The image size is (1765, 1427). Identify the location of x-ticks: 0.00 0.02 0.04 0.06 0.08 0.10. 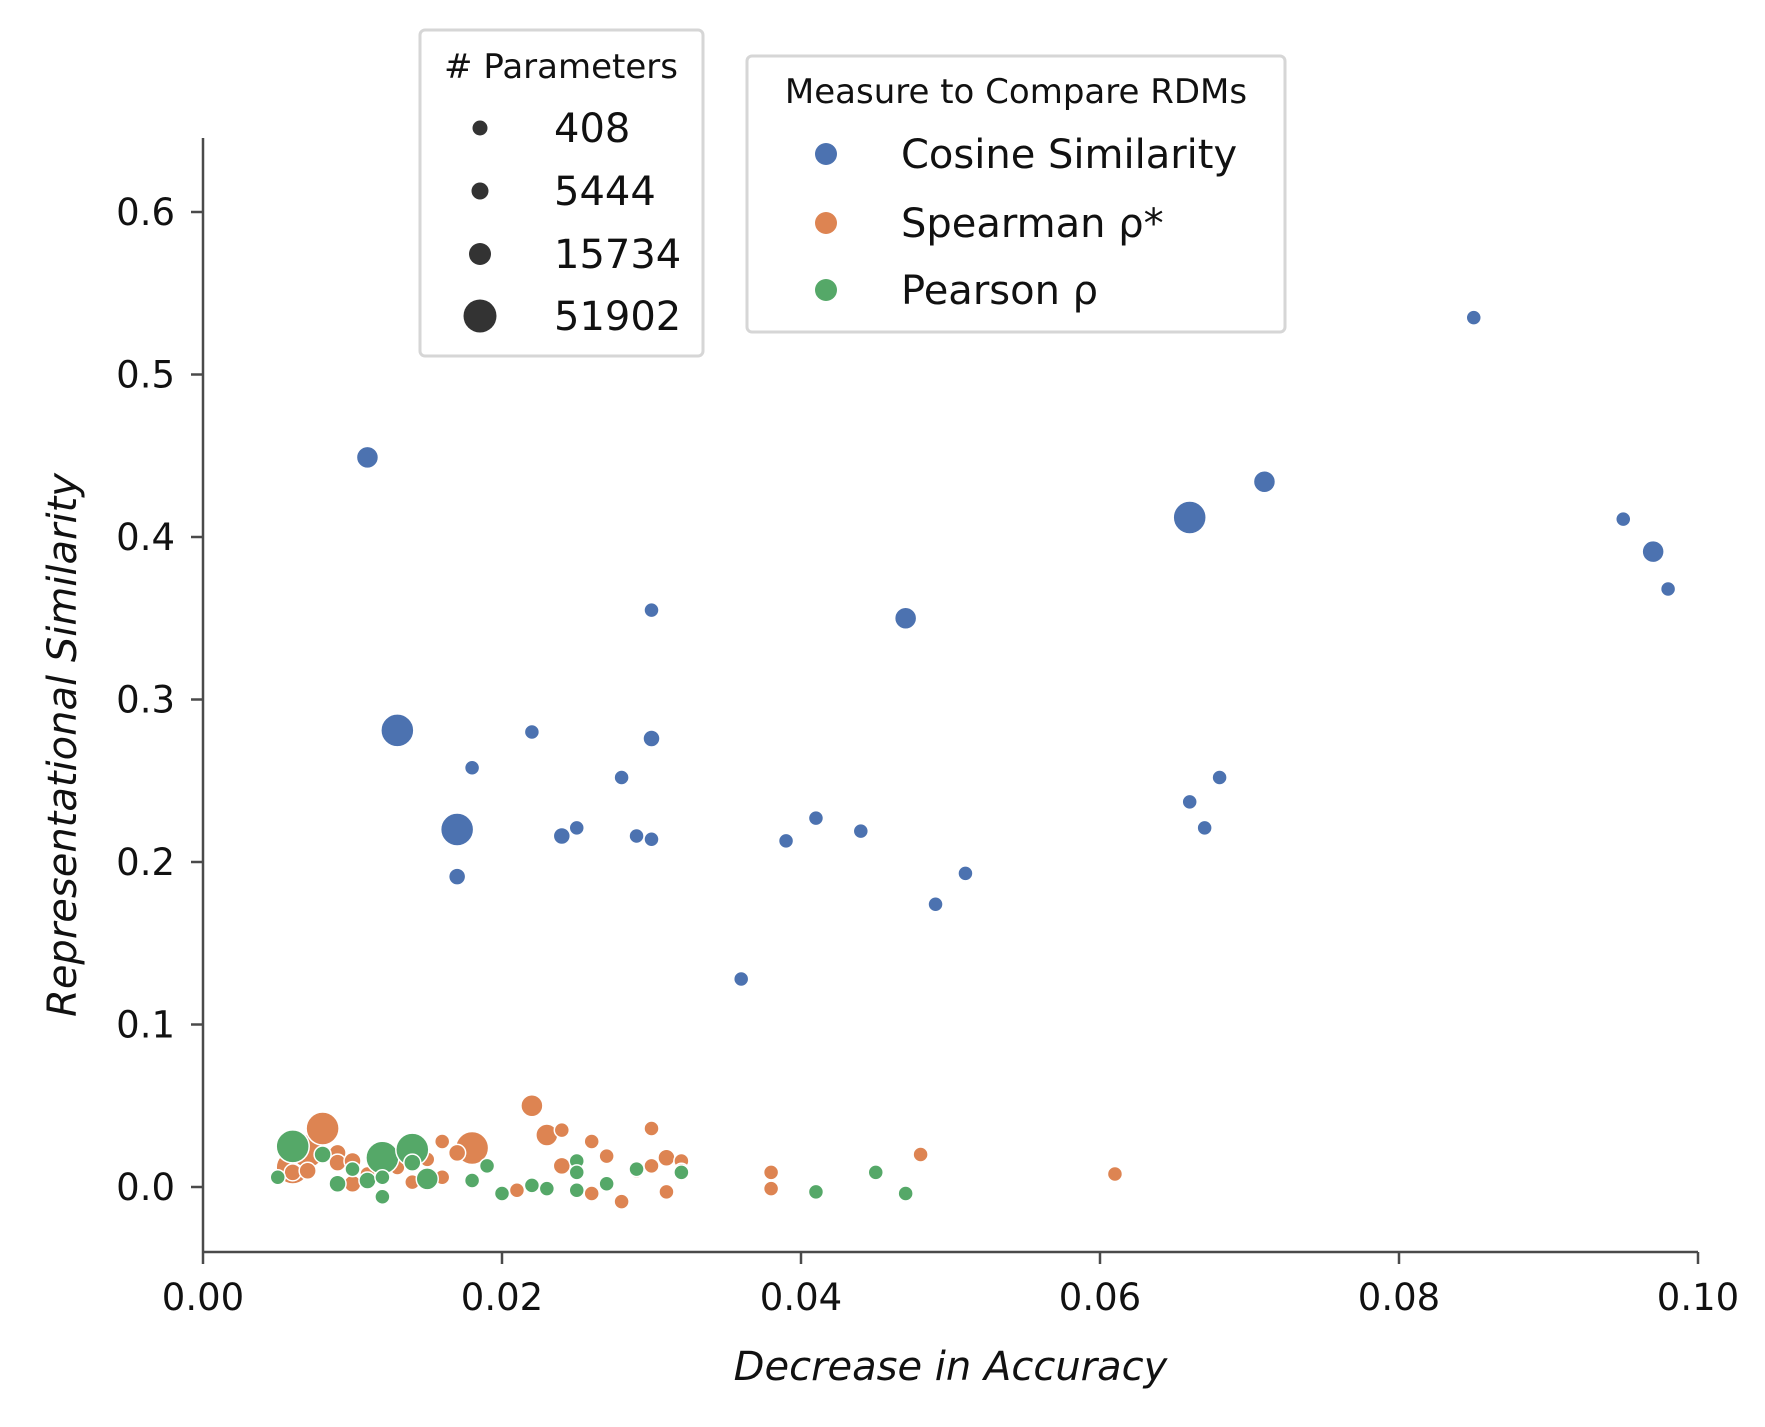
(950, 1285).